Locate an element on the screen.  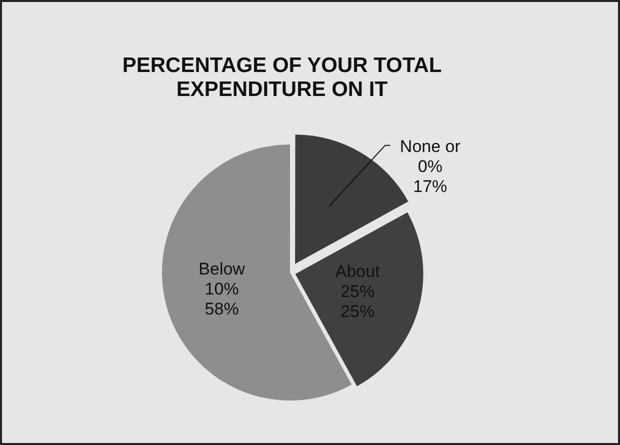
slice-label: Below 10% is located at coordinates (222, 279).